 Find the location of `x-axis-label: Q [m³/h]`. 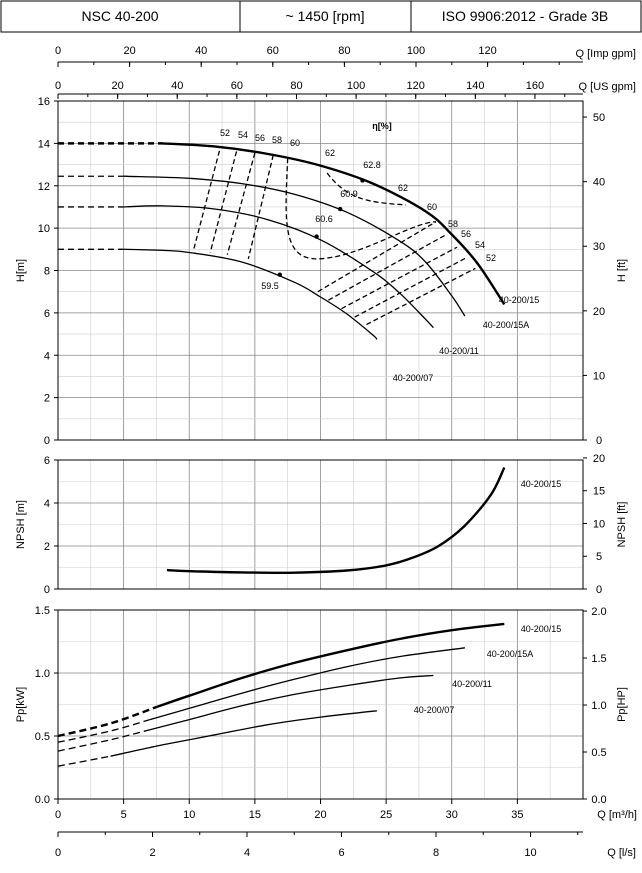

x-axis-label: Q [m³/h] is located at coordinates (617, 815).